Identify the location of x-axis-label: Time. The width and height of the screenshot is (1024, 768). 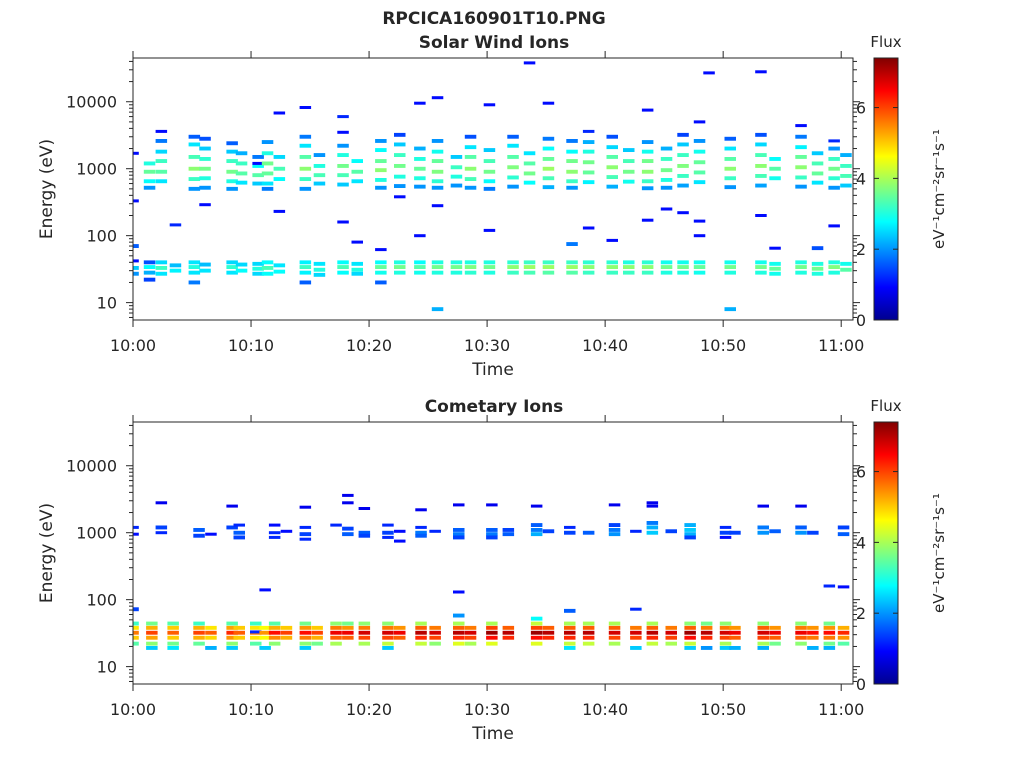
(492, 370).